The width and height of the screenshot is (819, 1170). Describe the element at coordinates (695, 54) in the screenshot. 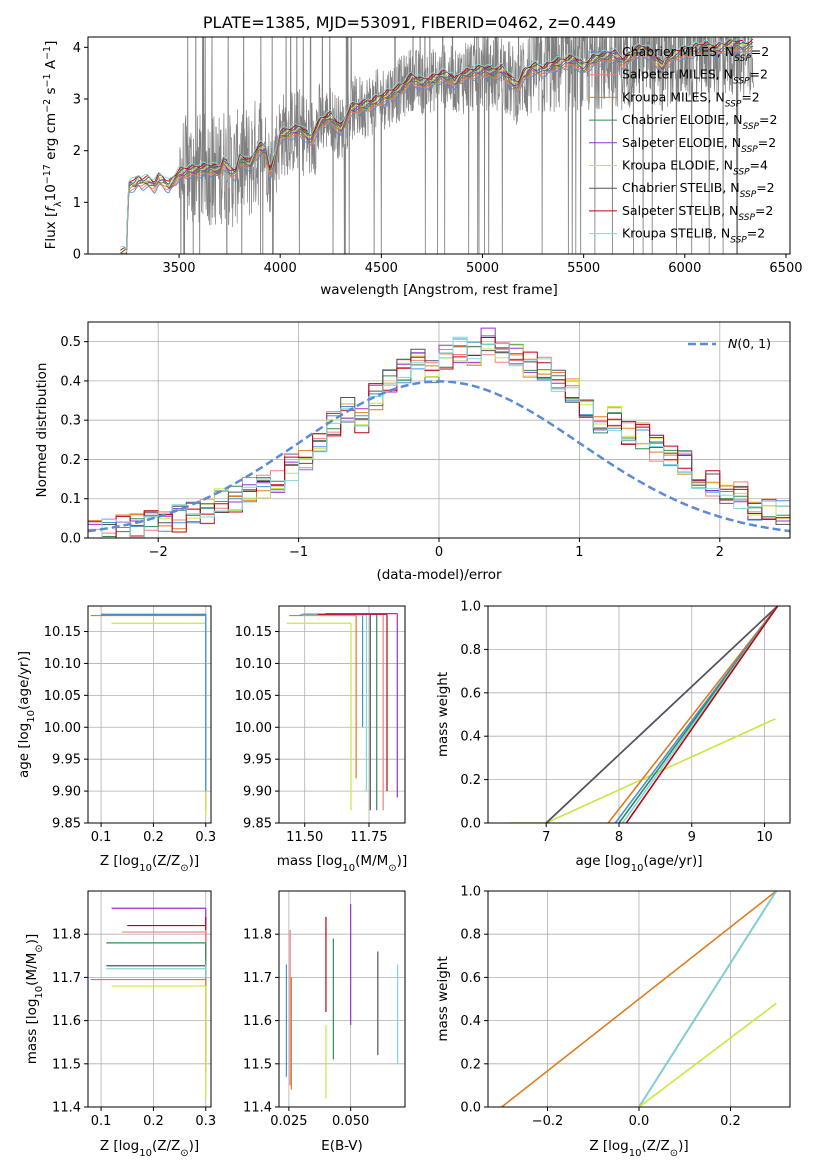

I see `legend-entry: Chabrier MILES, NSSP=2` at that location.